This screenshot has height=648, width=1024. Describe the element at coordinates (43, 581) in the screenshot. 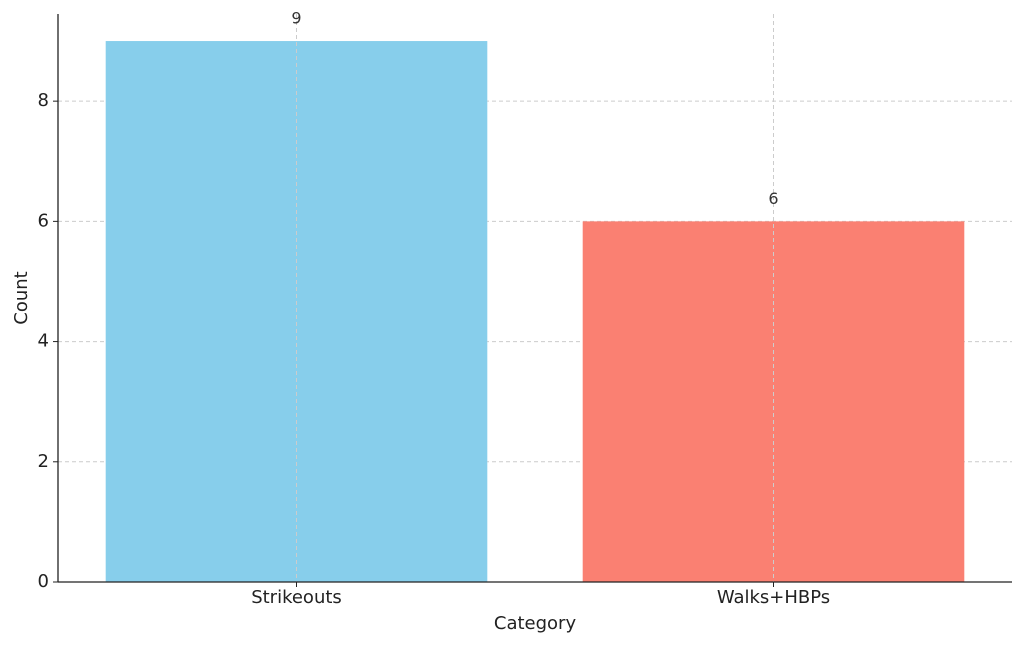

I see `y-tick-label: 0` at that location.